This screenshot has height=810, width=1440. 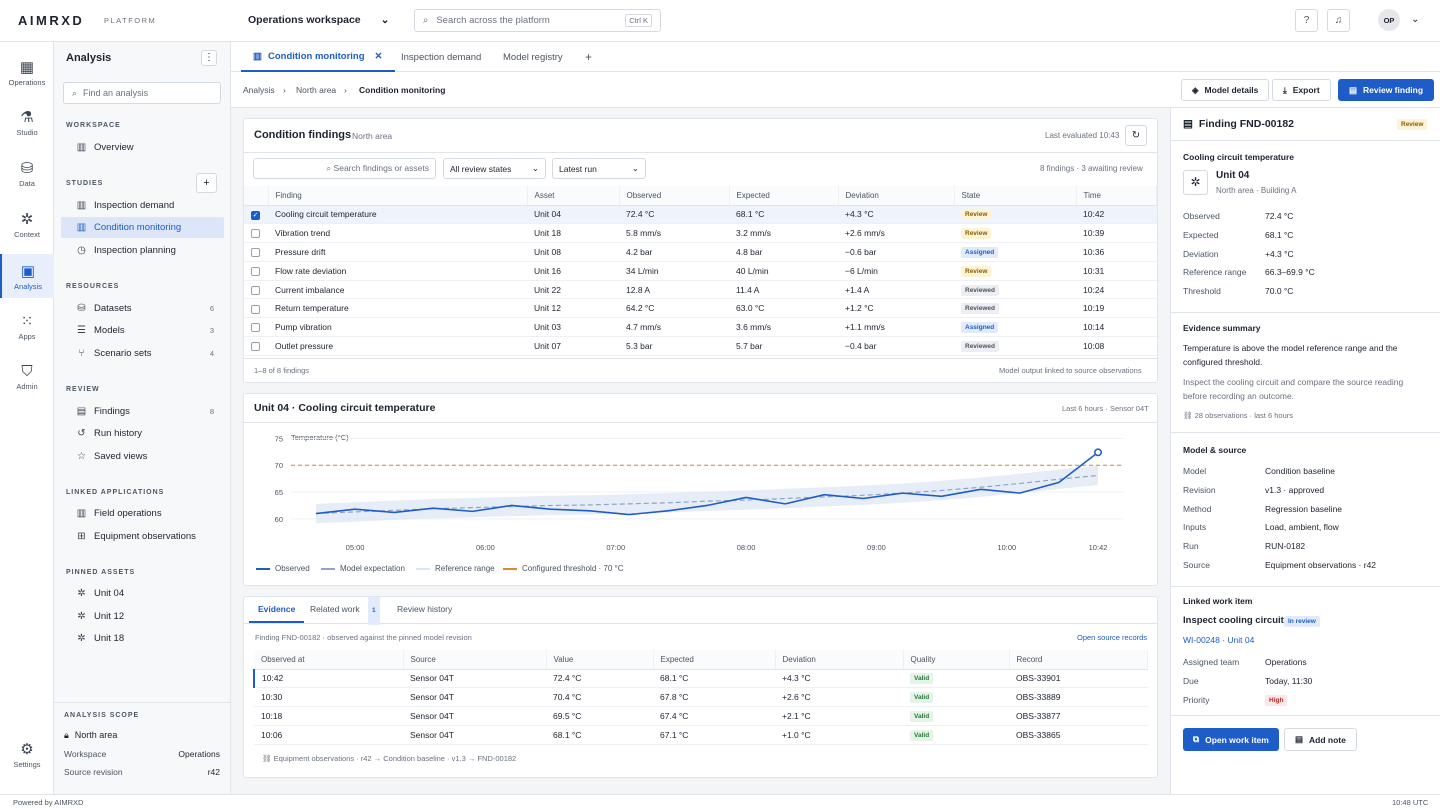 What do you see at coordinates (27, 117) in the screenshot?
I see `studio-icon: ⚗` at bounding box center [27, 117].